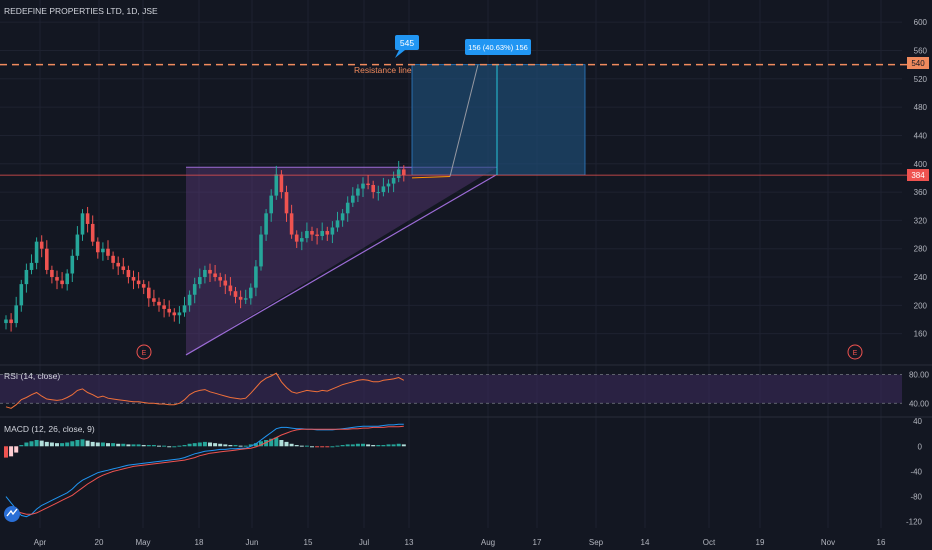 This screenshot has height=550, width=932. I want to click on macd-tick-label: -80, so click(916, 497).